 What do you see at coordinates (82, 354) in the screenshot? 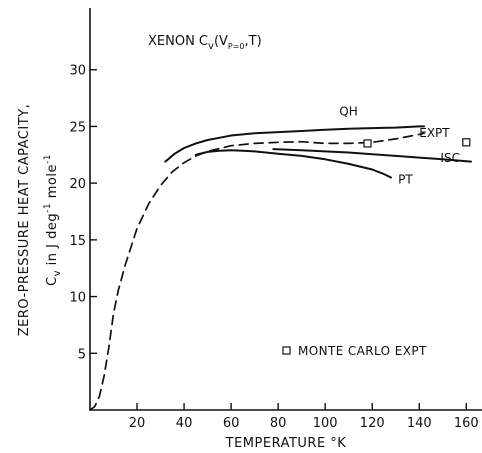
I see `y-tick-label: 5` at bounding box center [82, 354].